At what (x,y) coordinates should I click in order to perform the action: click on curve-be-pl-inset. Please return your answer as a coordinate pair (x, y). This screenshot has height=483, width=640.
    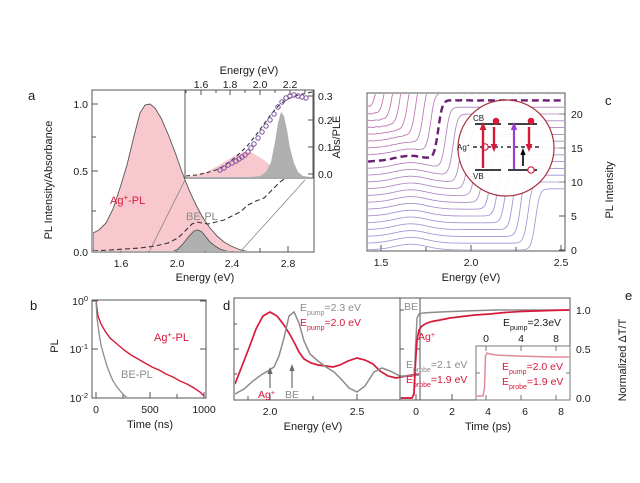
    Looking at the image, I should click on (281, 144).